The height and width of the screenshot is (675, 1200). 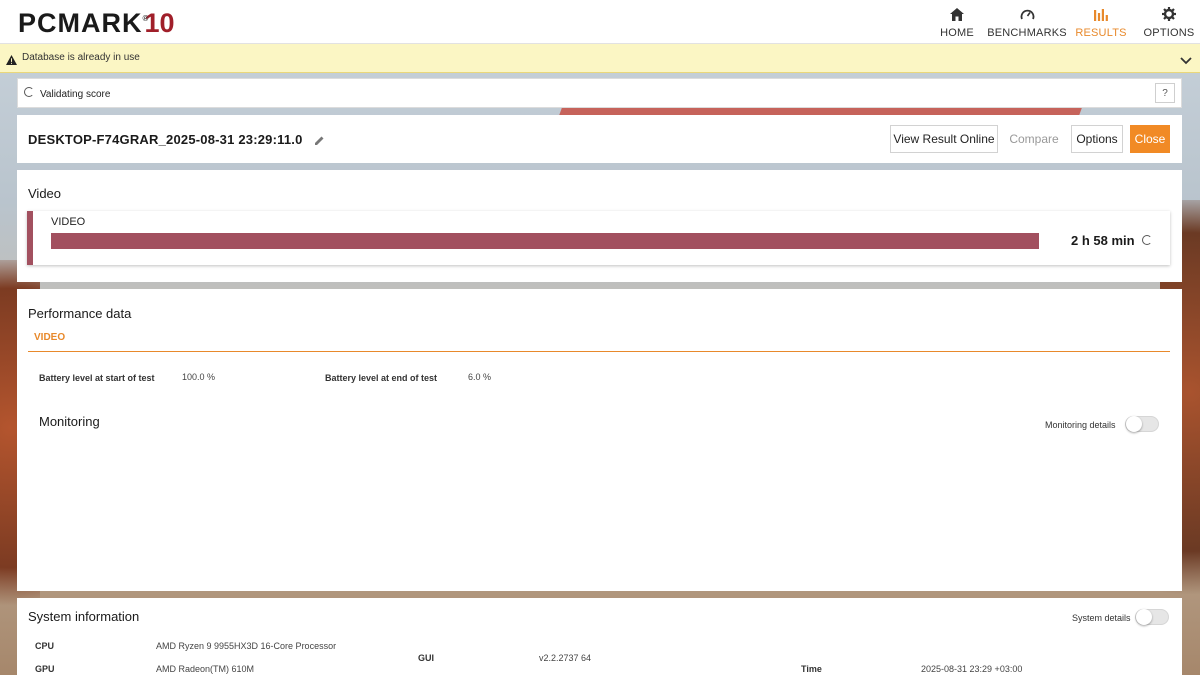 What do you see at coordinates (599, 93) in the screenshot?
I see `validating-panel: Validating score ?` at bounding box center [599, 93].